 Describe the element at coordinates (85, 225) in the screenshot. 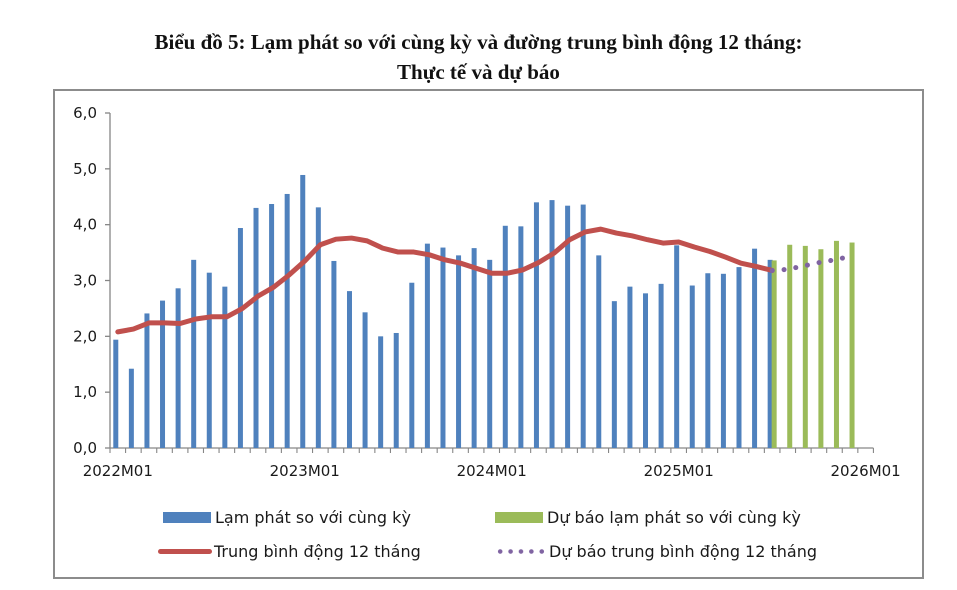

I see `y-tick-label: 4,0` at that location.